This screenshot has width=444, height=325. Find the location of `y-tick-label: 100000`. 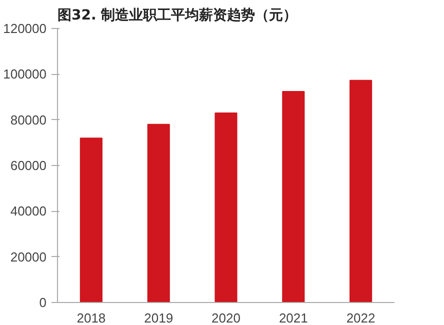

y-tick-label: 100000 is located at coordinates (25, 74).